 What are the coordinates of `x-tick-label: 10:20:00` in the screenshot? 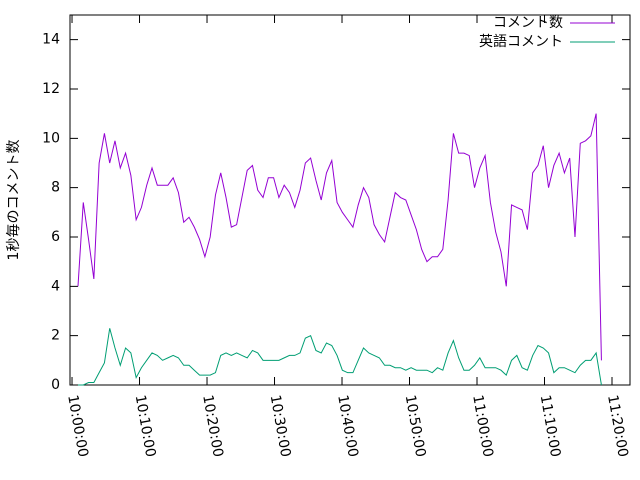 It's located at (212, 426).